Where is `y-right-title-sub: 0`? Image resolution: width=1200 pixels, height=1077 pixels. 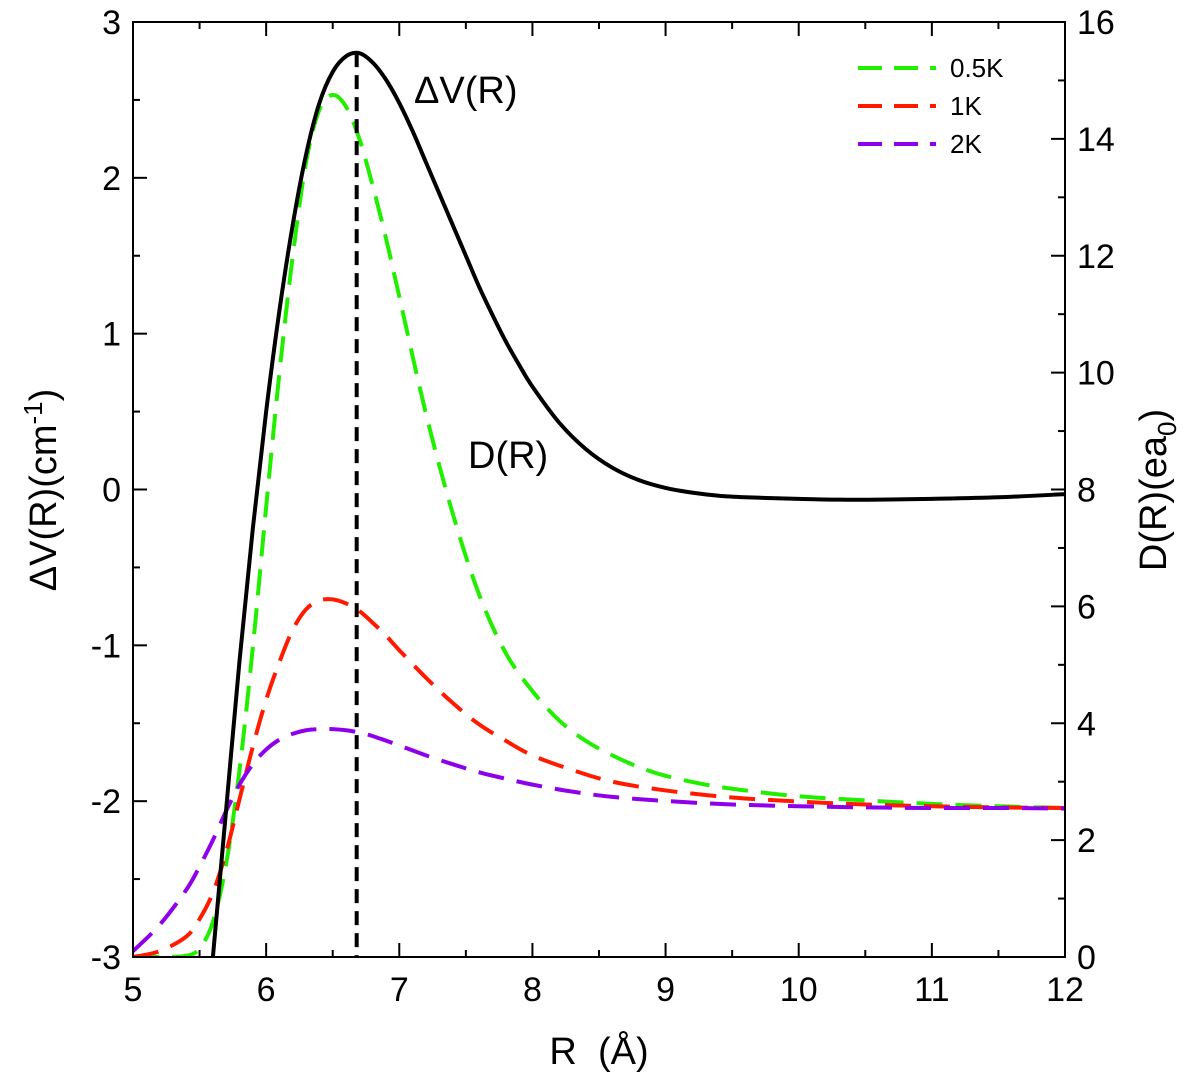 y-right-title-sub: 0 is located at coordinates (1167, 429).